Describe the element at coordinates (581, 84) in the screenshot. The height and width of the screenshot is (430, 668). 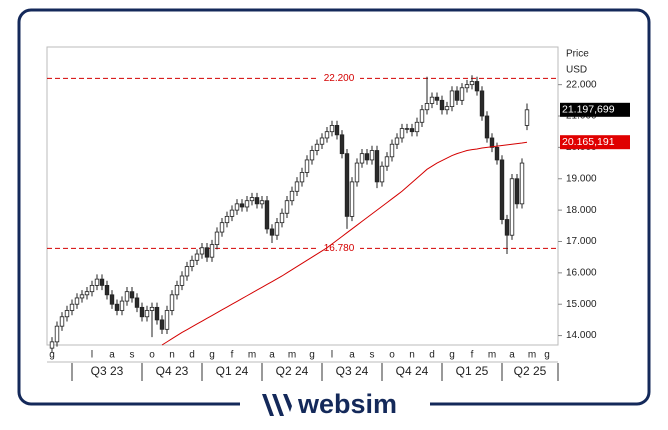
I see `y-tick-label: 22.000` at that location.